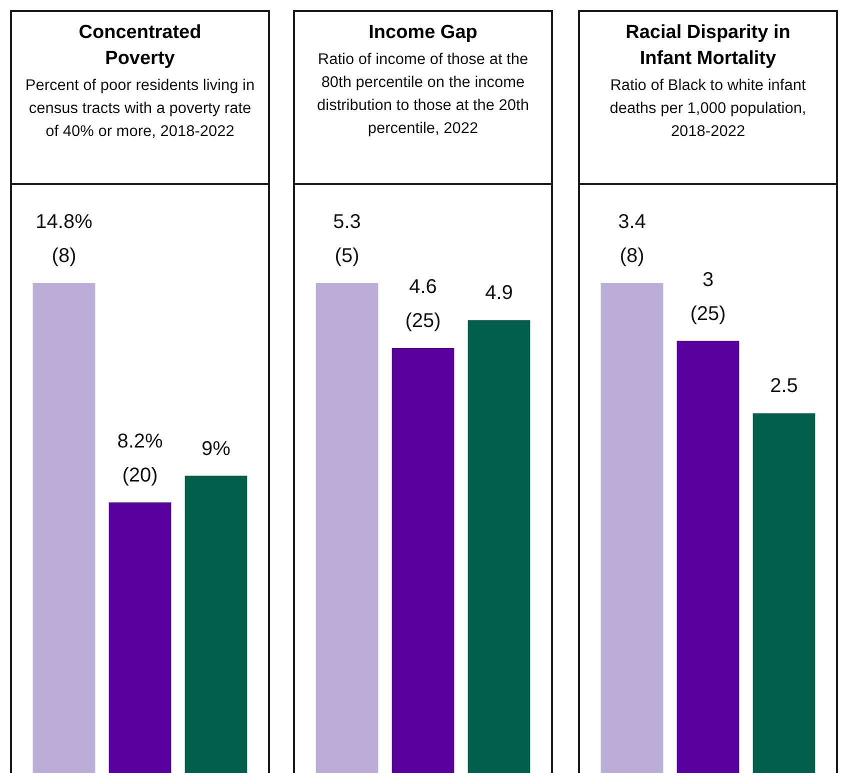 Image resolution: width=844 pixels, height=773 pixels. Describe the element at coordinates (64, 239) in the screenshot. I see `data-label: 14.8% (8)` at that location.